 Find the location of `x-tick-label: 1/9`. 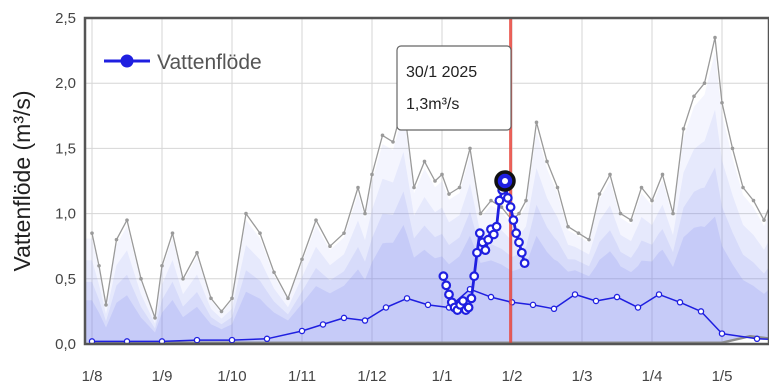

x-tick-label: 1/9 is located at coordinates (162, 376).